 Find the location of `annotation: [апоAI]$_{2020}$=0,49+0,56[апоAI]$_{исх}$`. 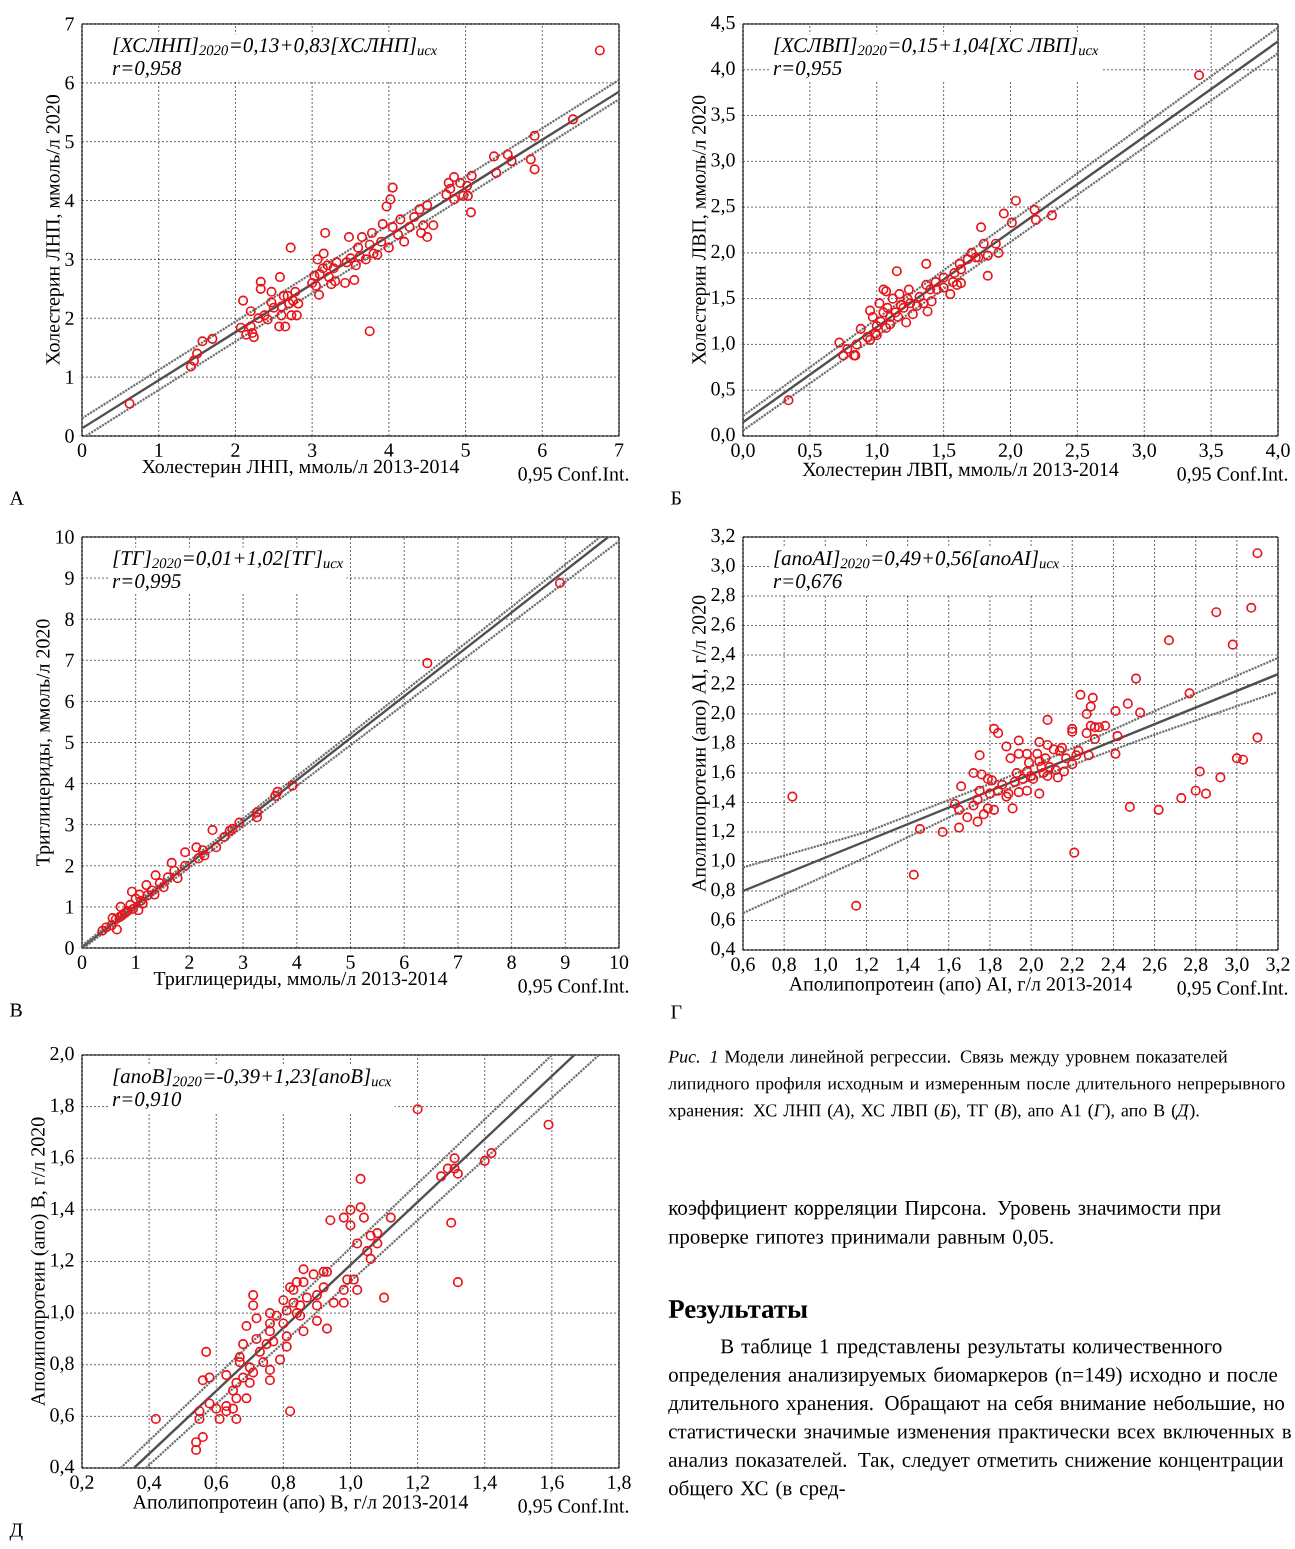

annotation: [апоAI]$_{2020}$=0,49+0,56[апоAI]$_{исх}$ is located at coordinates (917, 559).